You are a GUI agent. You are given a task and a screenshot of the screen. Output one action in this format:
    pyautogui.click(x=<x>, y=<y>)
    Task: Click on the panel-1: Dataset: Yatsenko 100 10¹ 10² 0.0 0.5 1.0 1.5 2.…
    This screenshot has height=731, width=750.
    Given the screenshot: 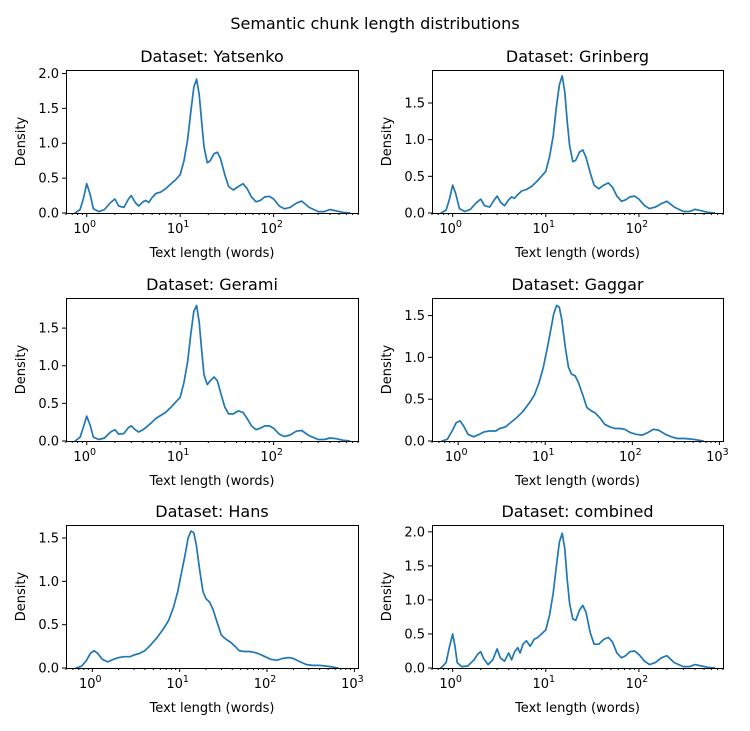 What is the action you would take?
    pyautogui.click(x=186, y=154)
    